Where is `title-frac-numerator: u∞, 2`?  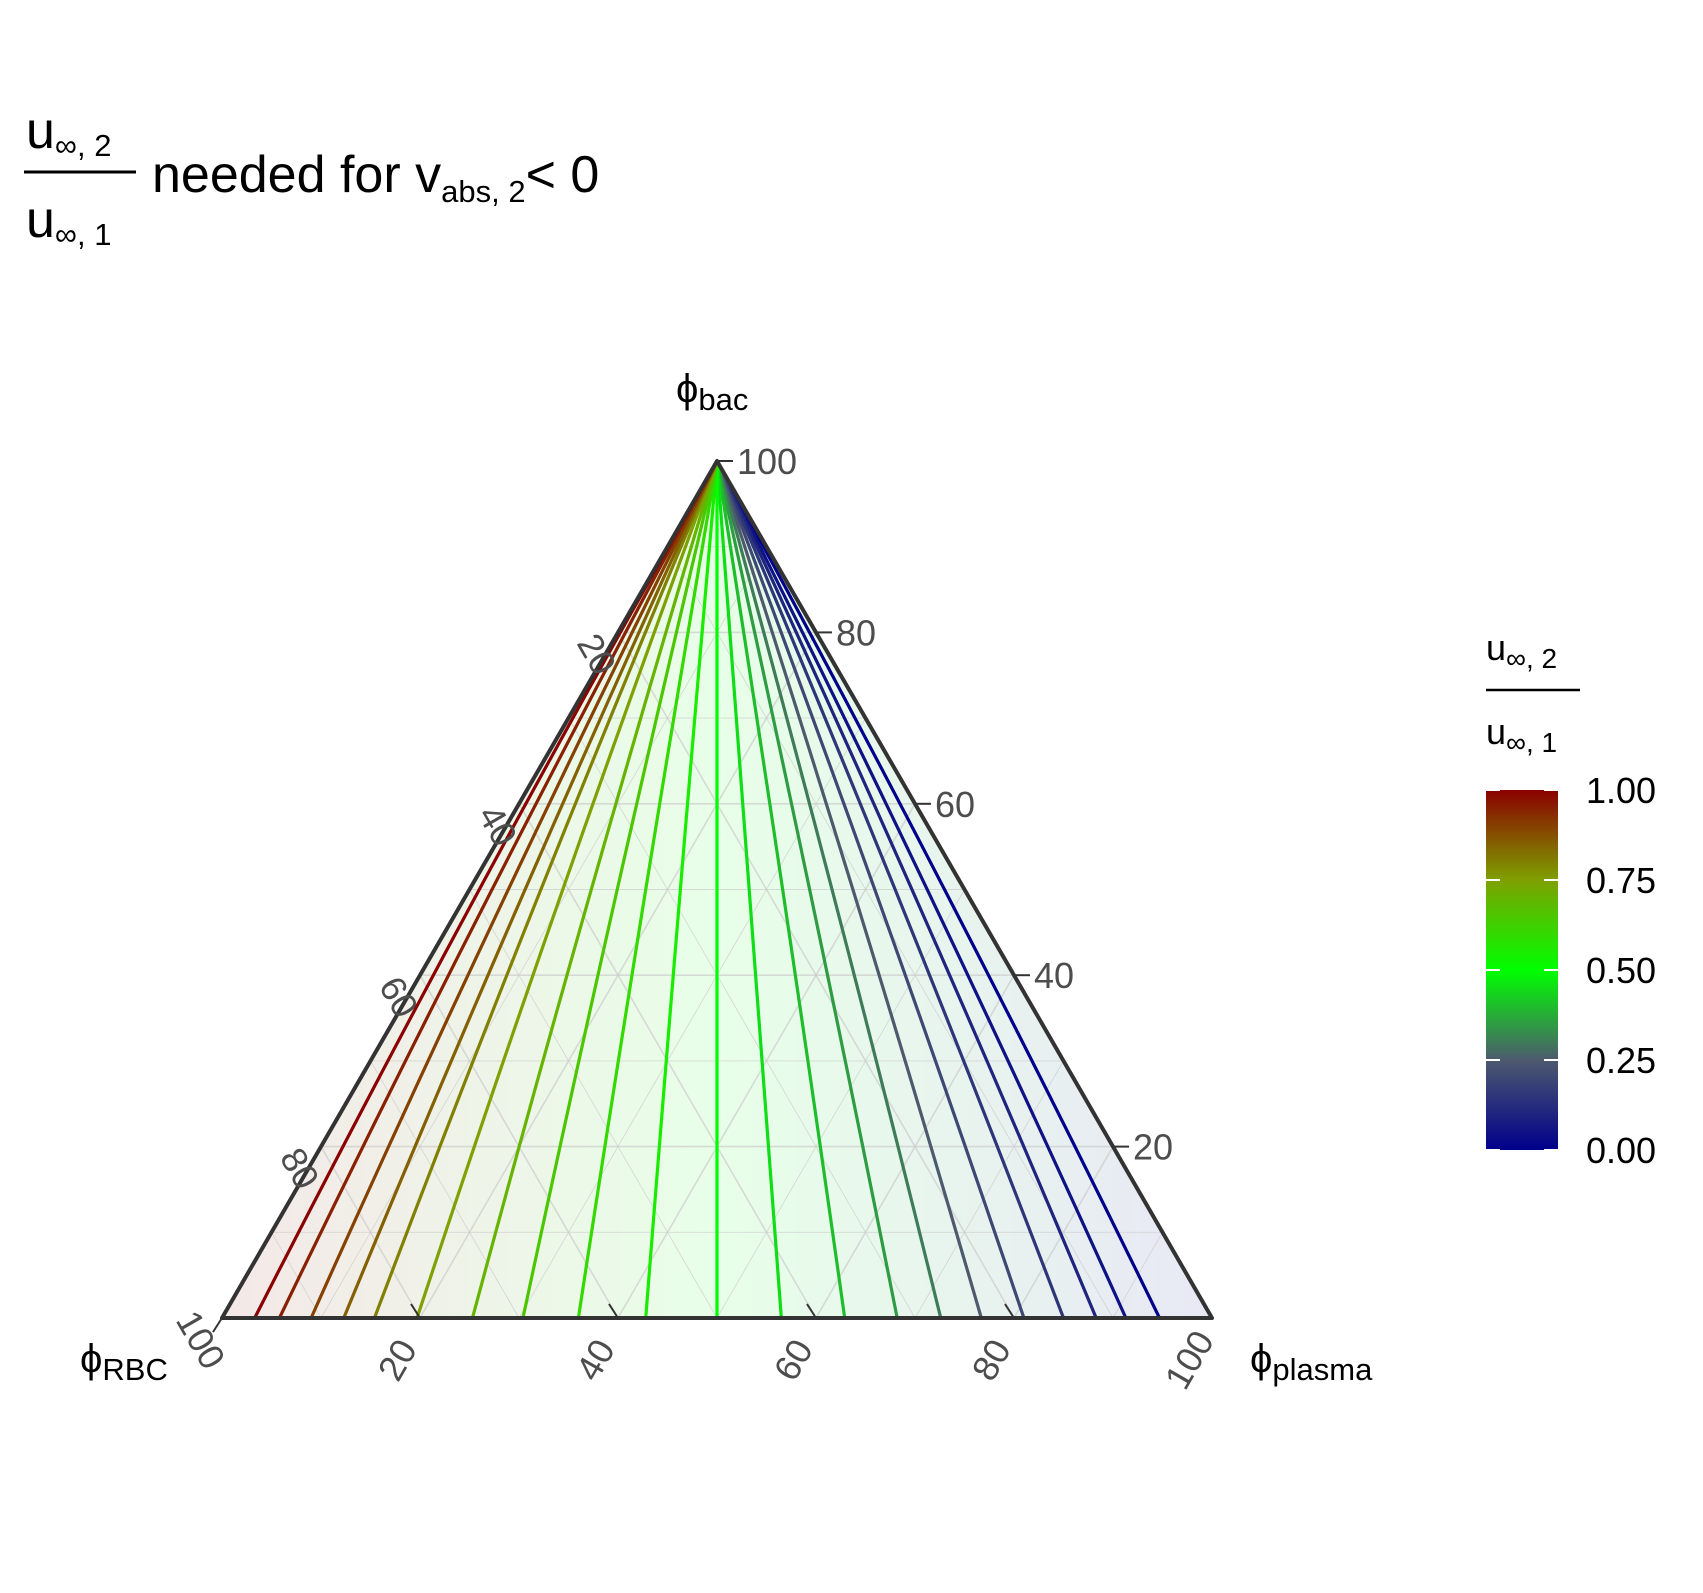 title-frac-numerator: u∞, 2 is located at coordinates (69, 132).